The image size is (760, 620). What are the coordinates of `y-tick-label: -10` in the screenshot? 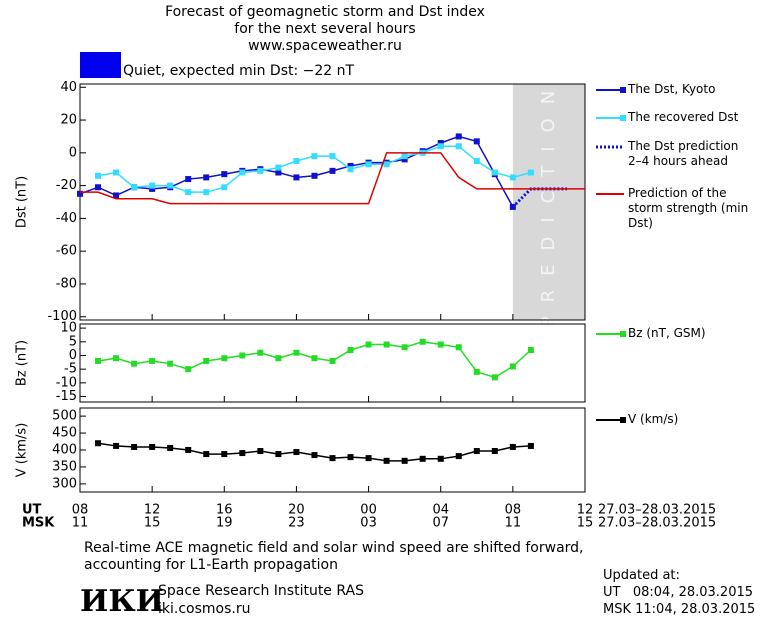 It's located at (66, 382).